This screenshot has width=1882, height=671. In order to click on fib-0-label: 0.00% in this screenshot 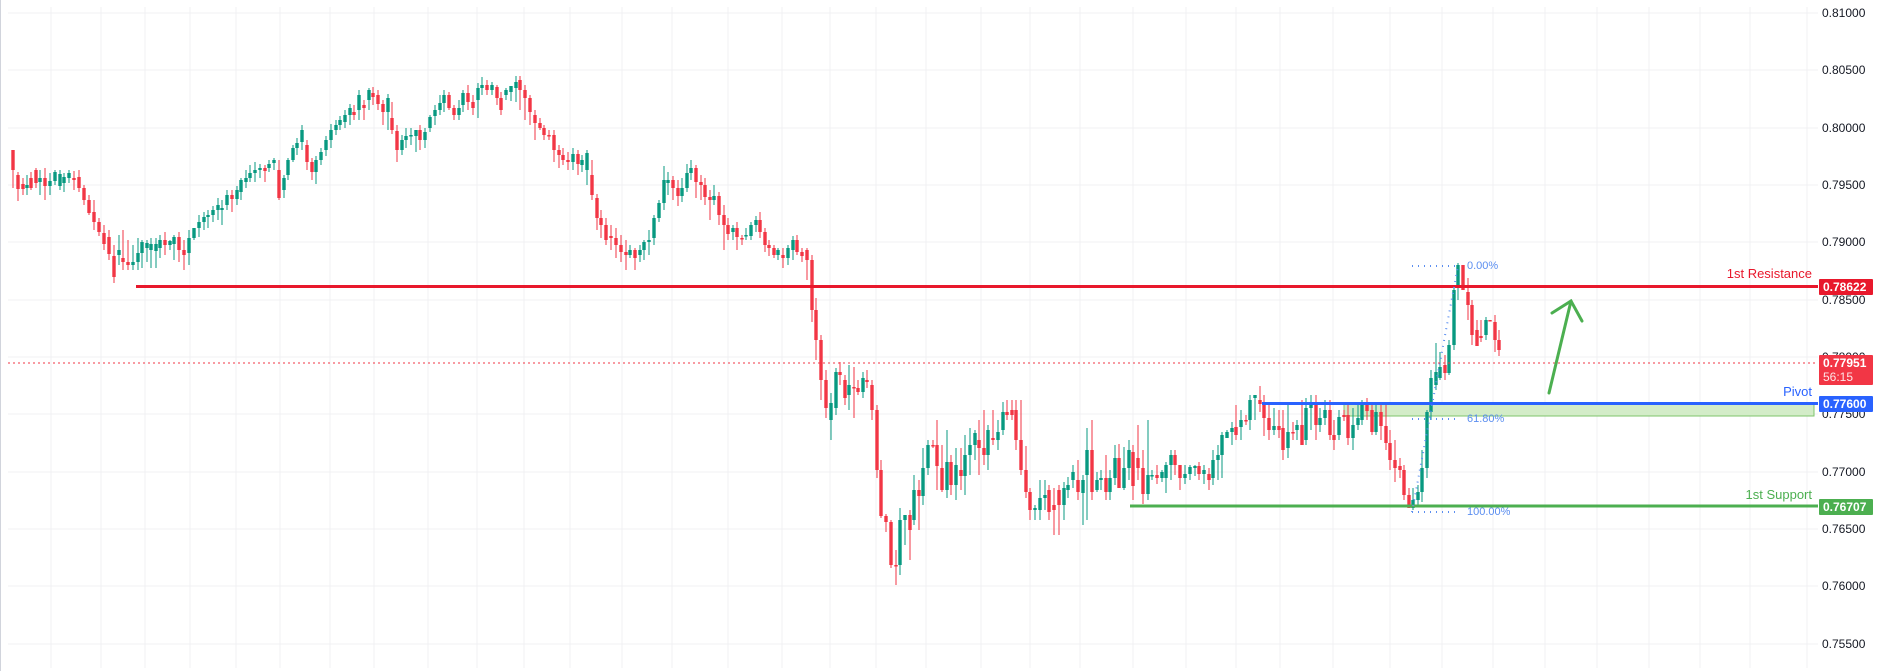, I will do `click(1483, 266)`.